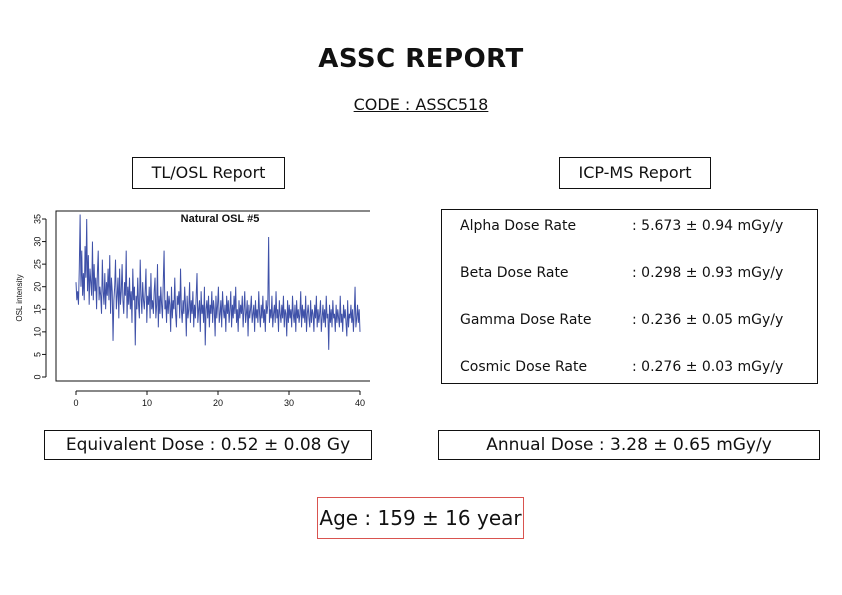 This screenshot has height=595, width=842. I want to click on chart-title: Natural OSL #5, so click(220, 219).